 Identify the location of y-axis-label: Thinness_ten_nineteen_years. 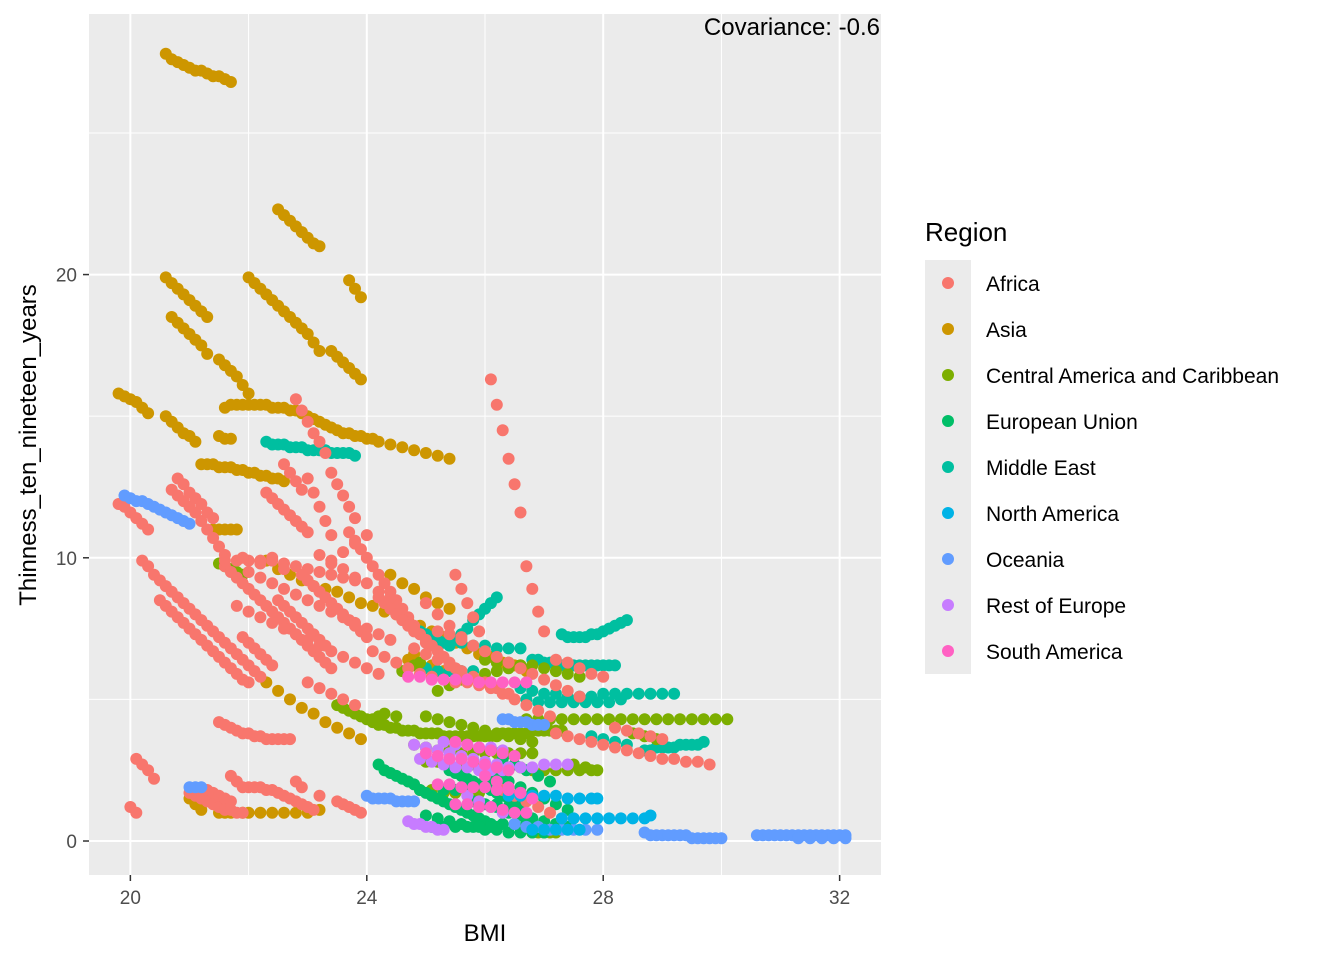
(28, 445).